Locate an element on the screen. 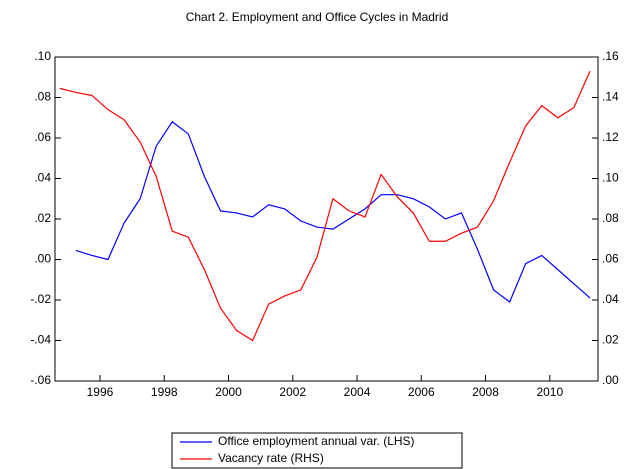  legend-box is located at coordinates (317, 450).